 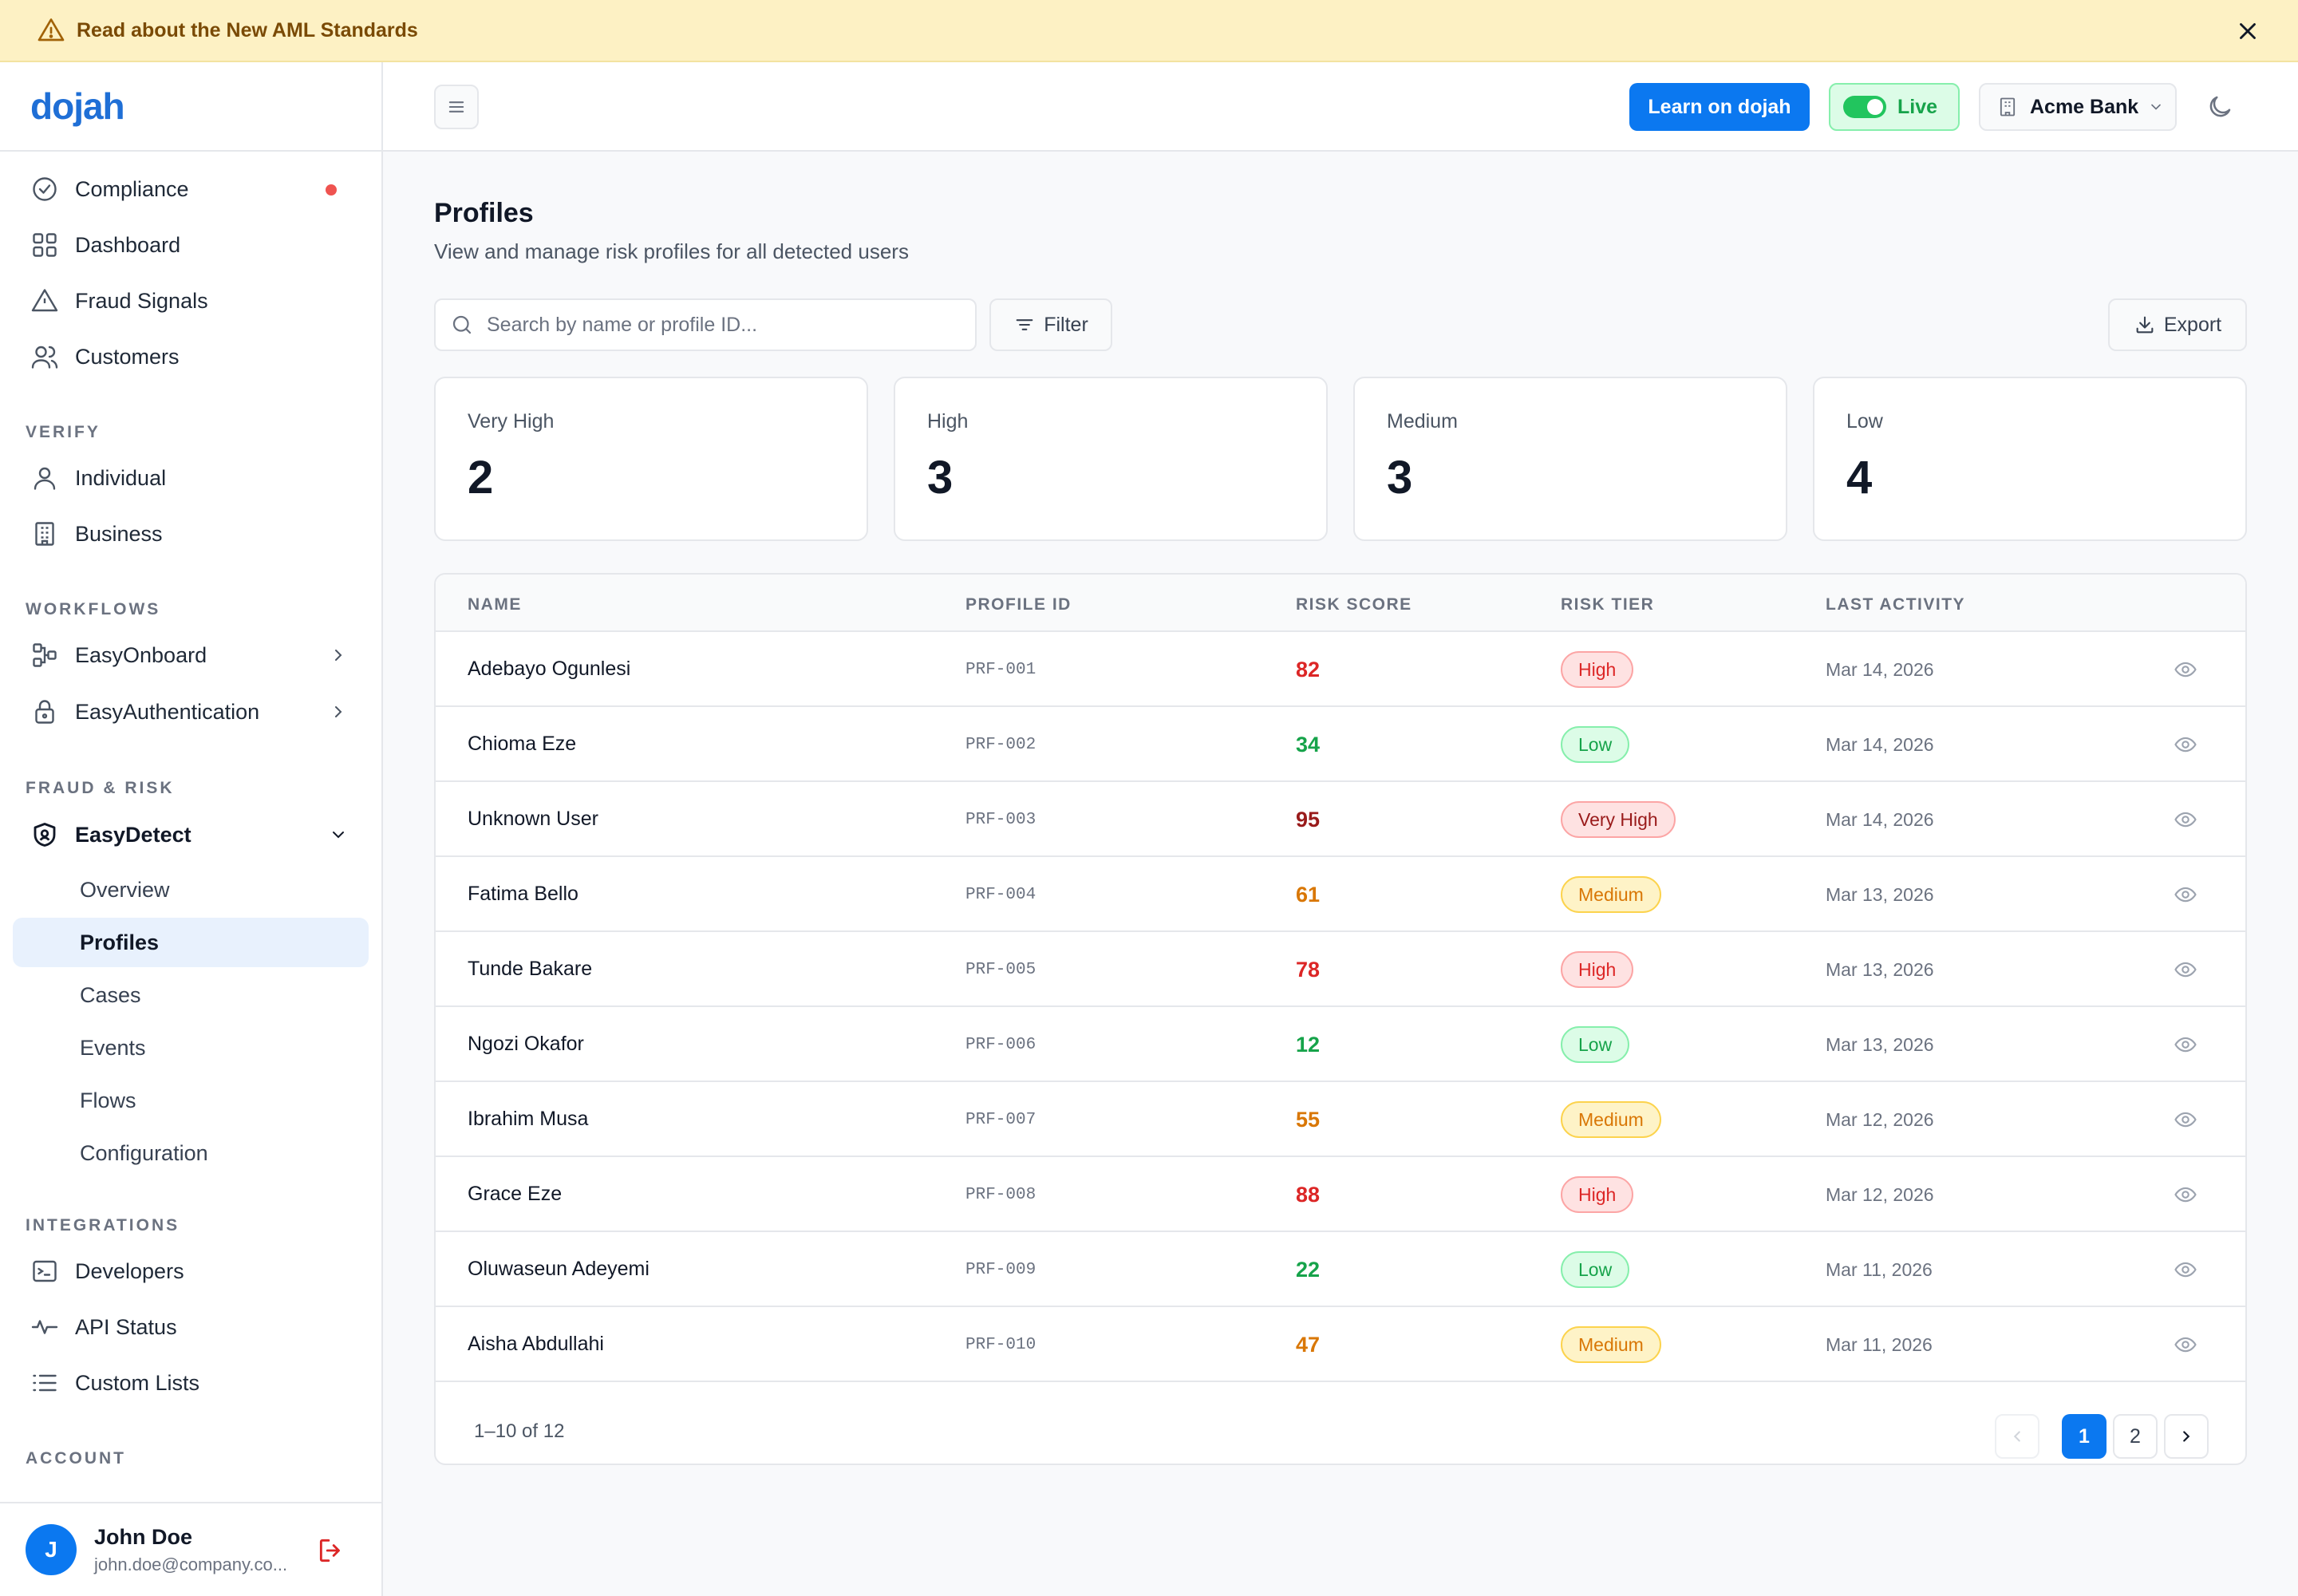 I want to click on profile-name: Tunde Bakare, so click(x=531, y=969).